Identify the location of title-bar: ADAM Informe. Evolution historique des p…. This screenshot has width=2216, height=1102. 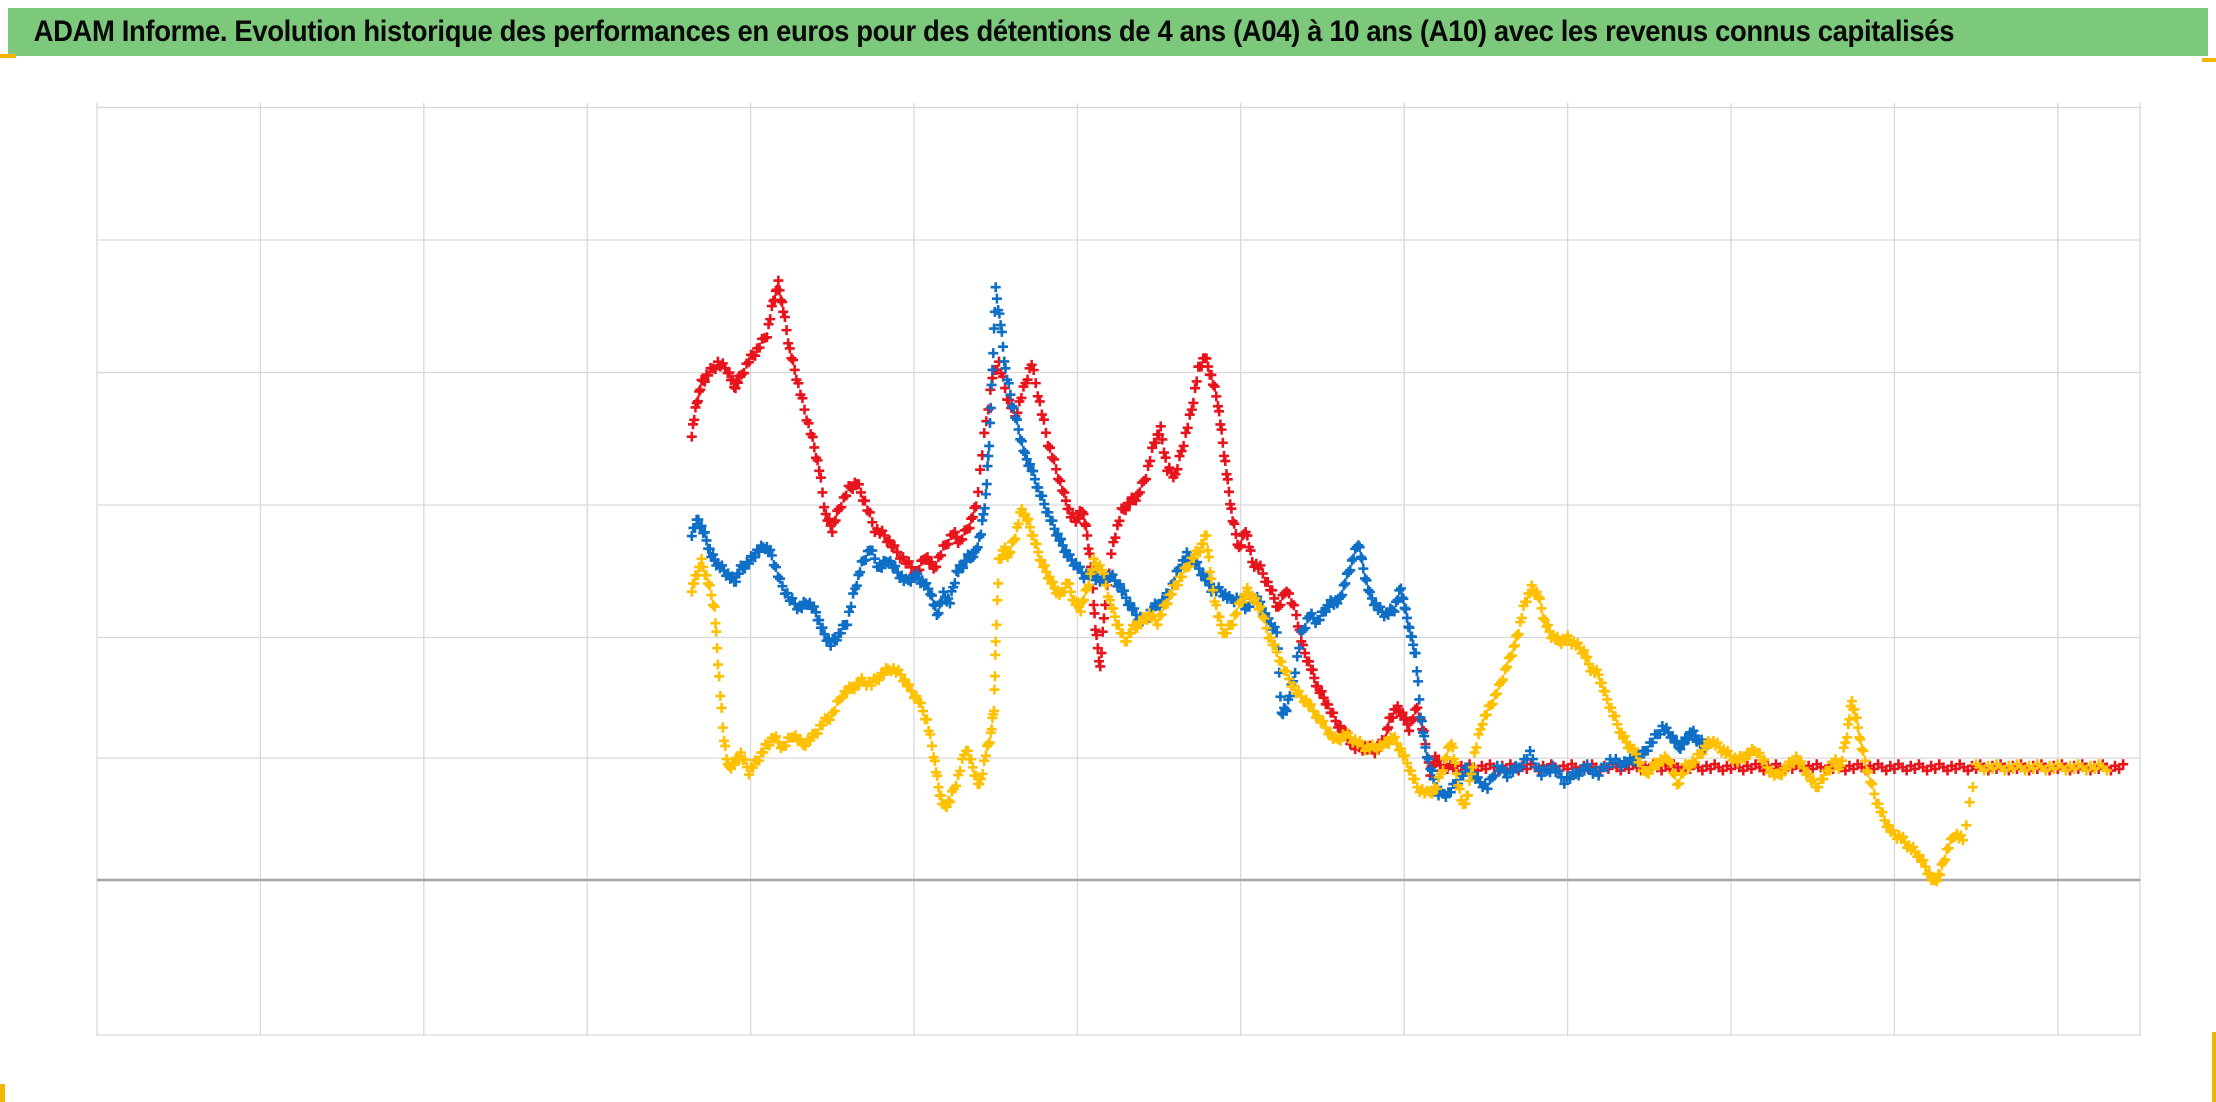
(1108, 32).